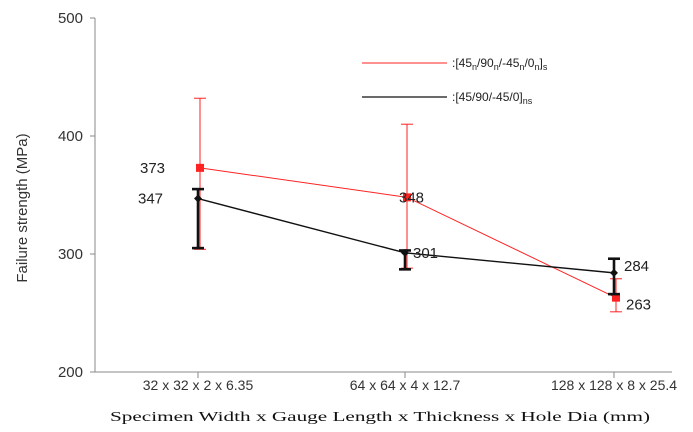  I want to click on x-tick-label-2: 64 x 64 x 4 x 12.7, so click(405, 385).